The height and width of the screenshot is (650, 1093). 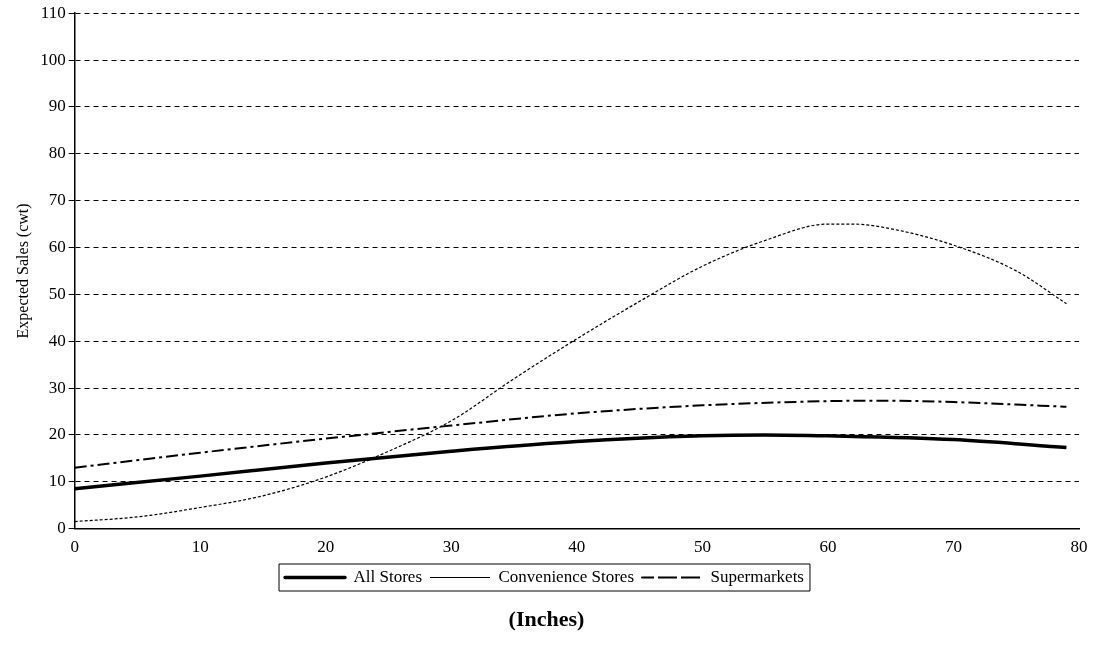 What do you see at coordinates (57, 200) in the screenshot?
I see `y-tick-label: 70` at bounding box center [57, 200].